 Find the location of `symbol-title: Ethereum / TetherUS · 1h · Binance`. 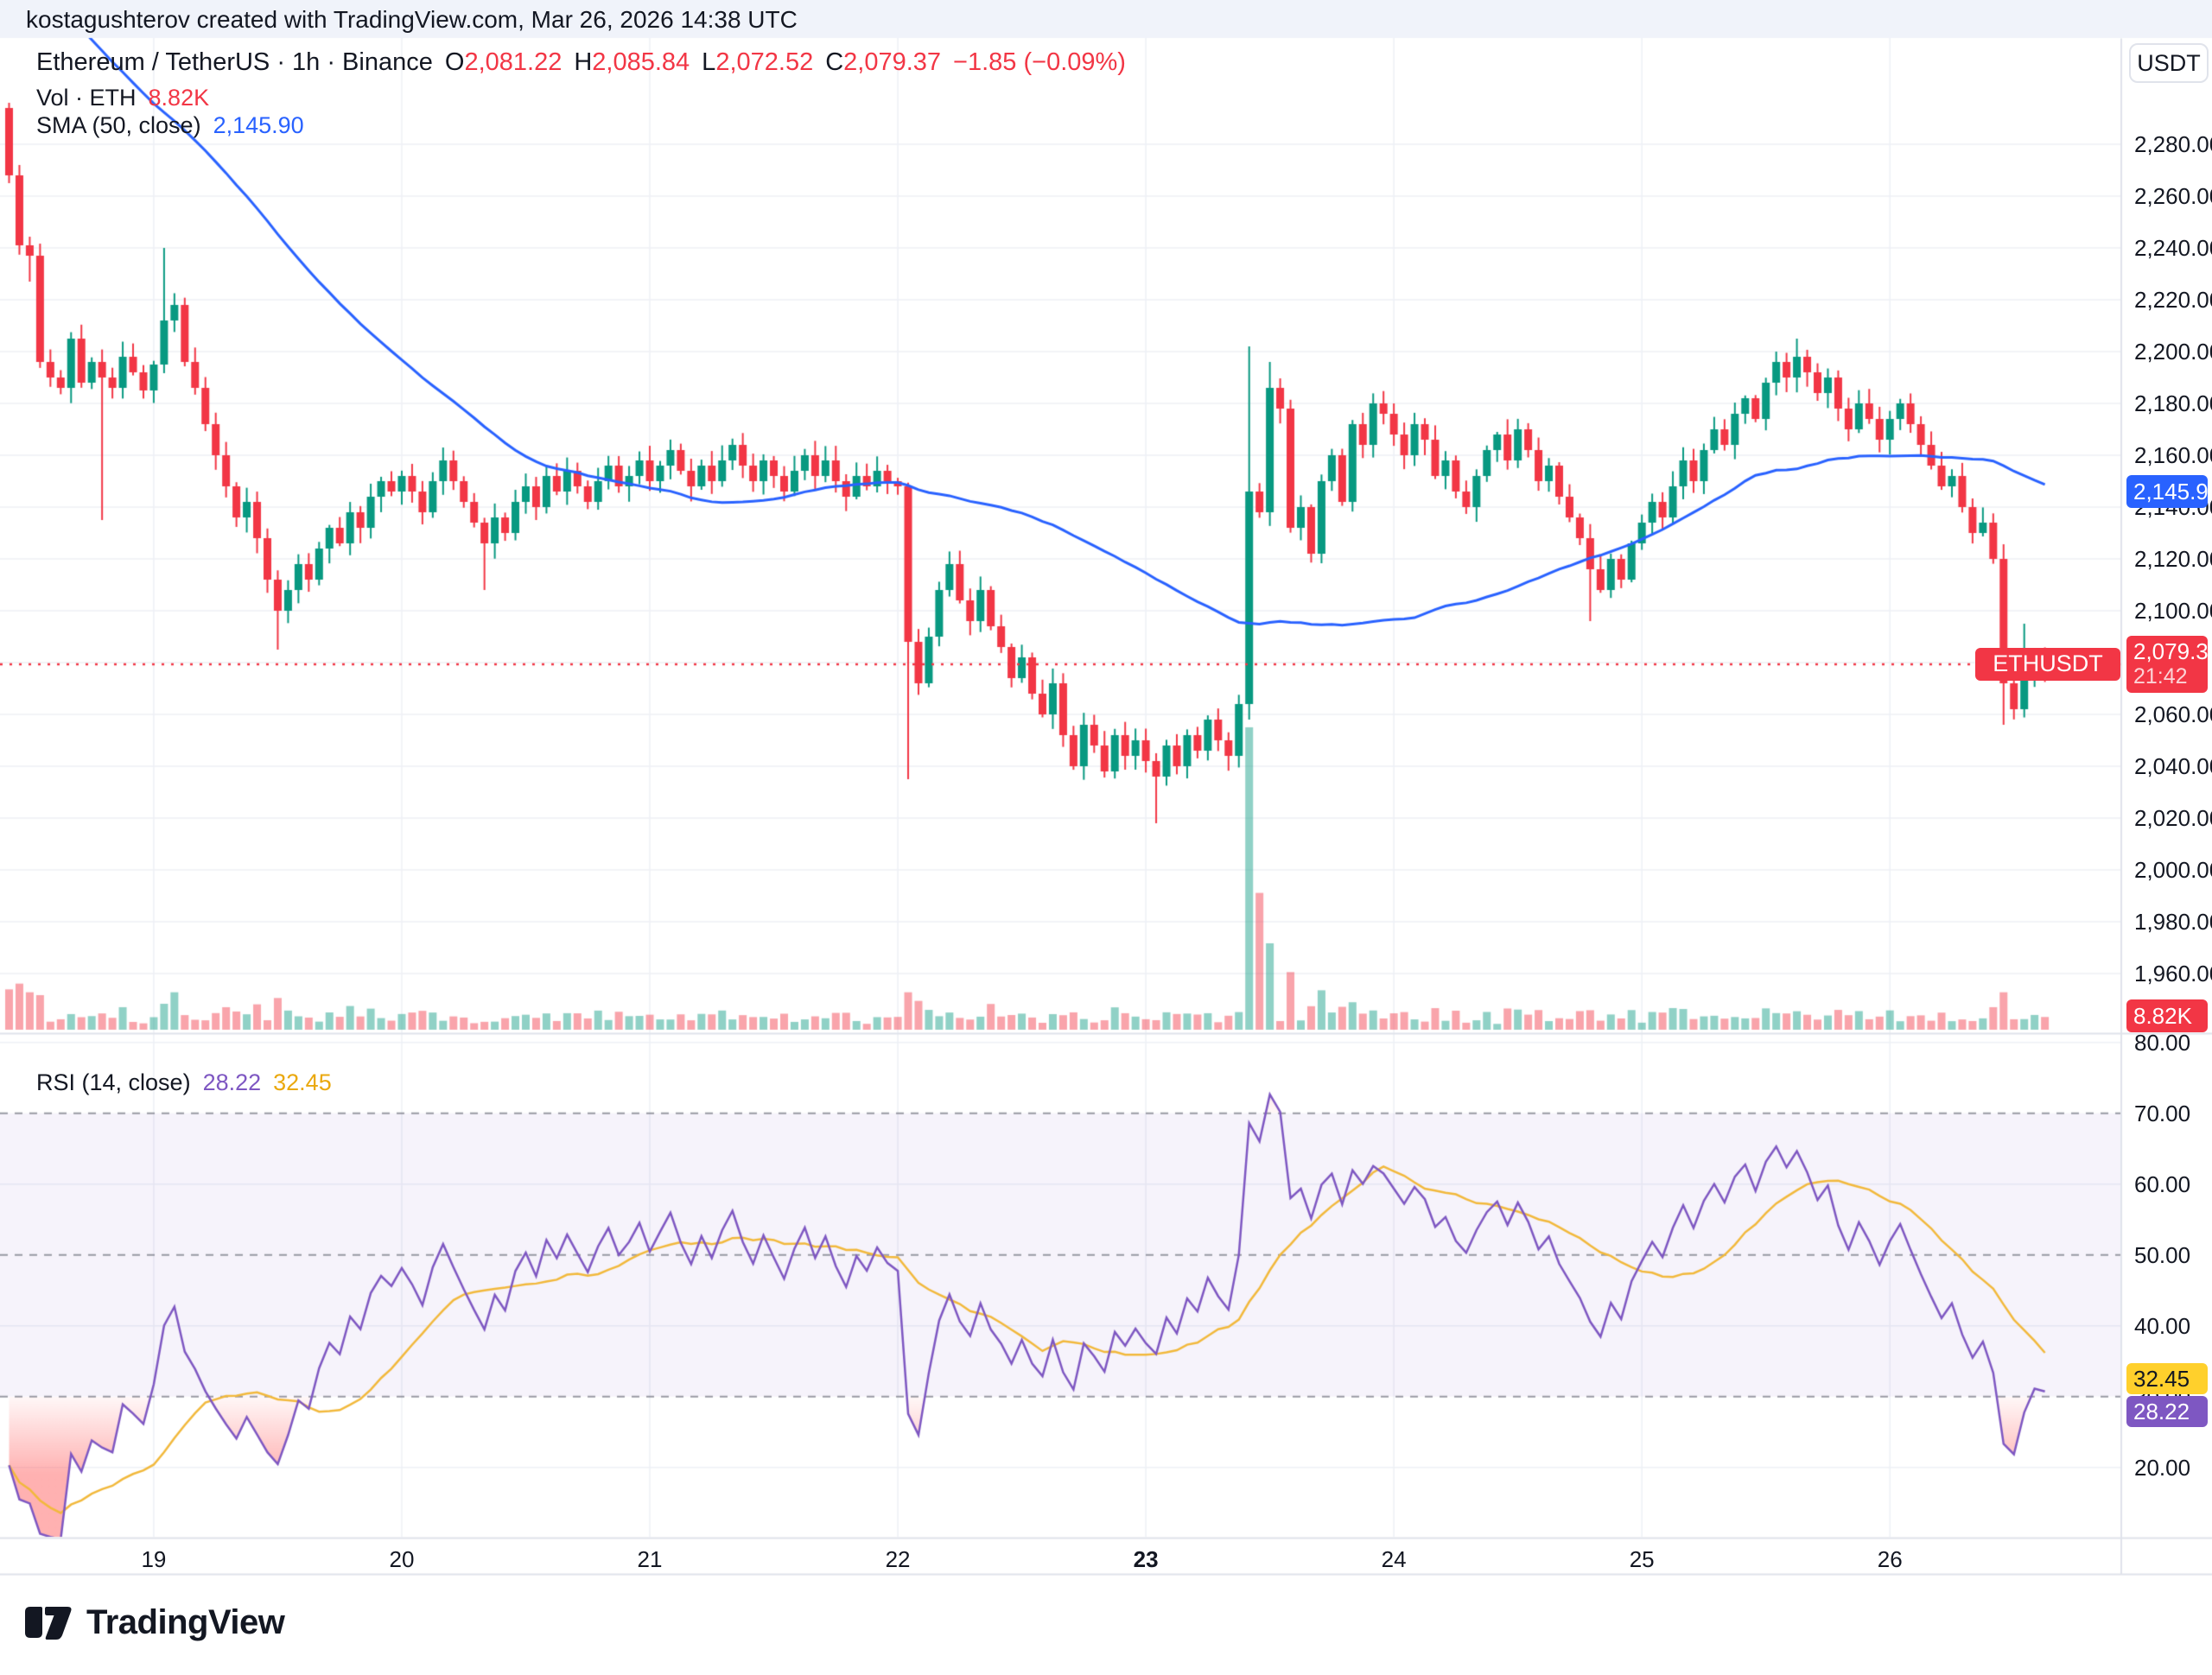

symbol-title: Ethereum / TetherUS · 1h · Binance is located at coordinates (234, 62).